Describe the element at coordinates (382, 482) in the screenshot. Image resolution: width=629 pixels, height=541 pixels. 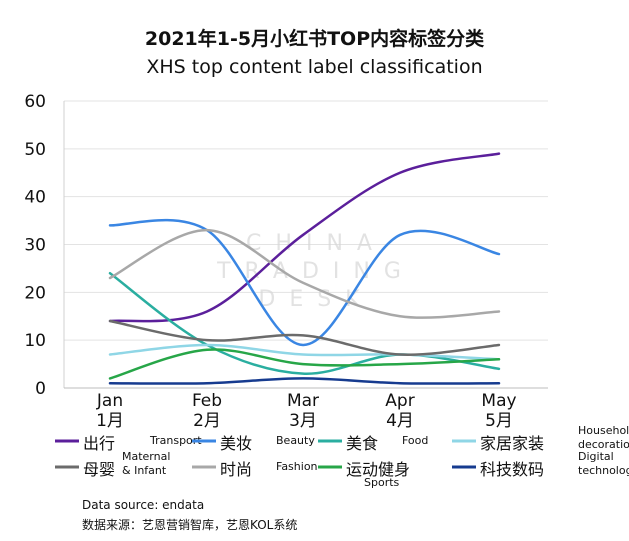
I see `legend-label-en: Sports` at that location.